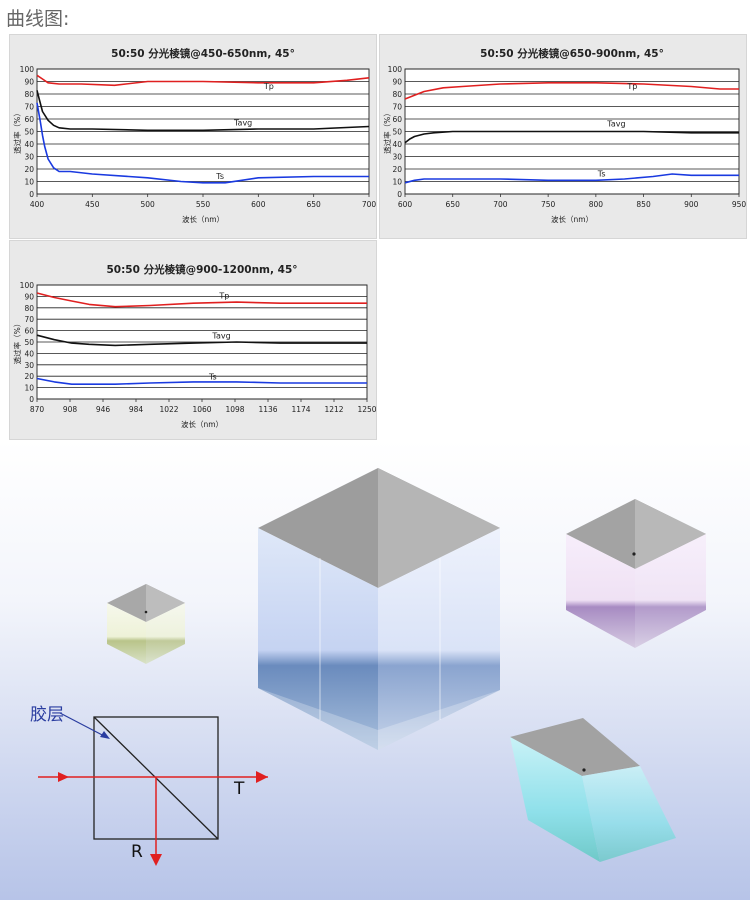  I want to click on x-tick-label: 500, so click(148, 204).